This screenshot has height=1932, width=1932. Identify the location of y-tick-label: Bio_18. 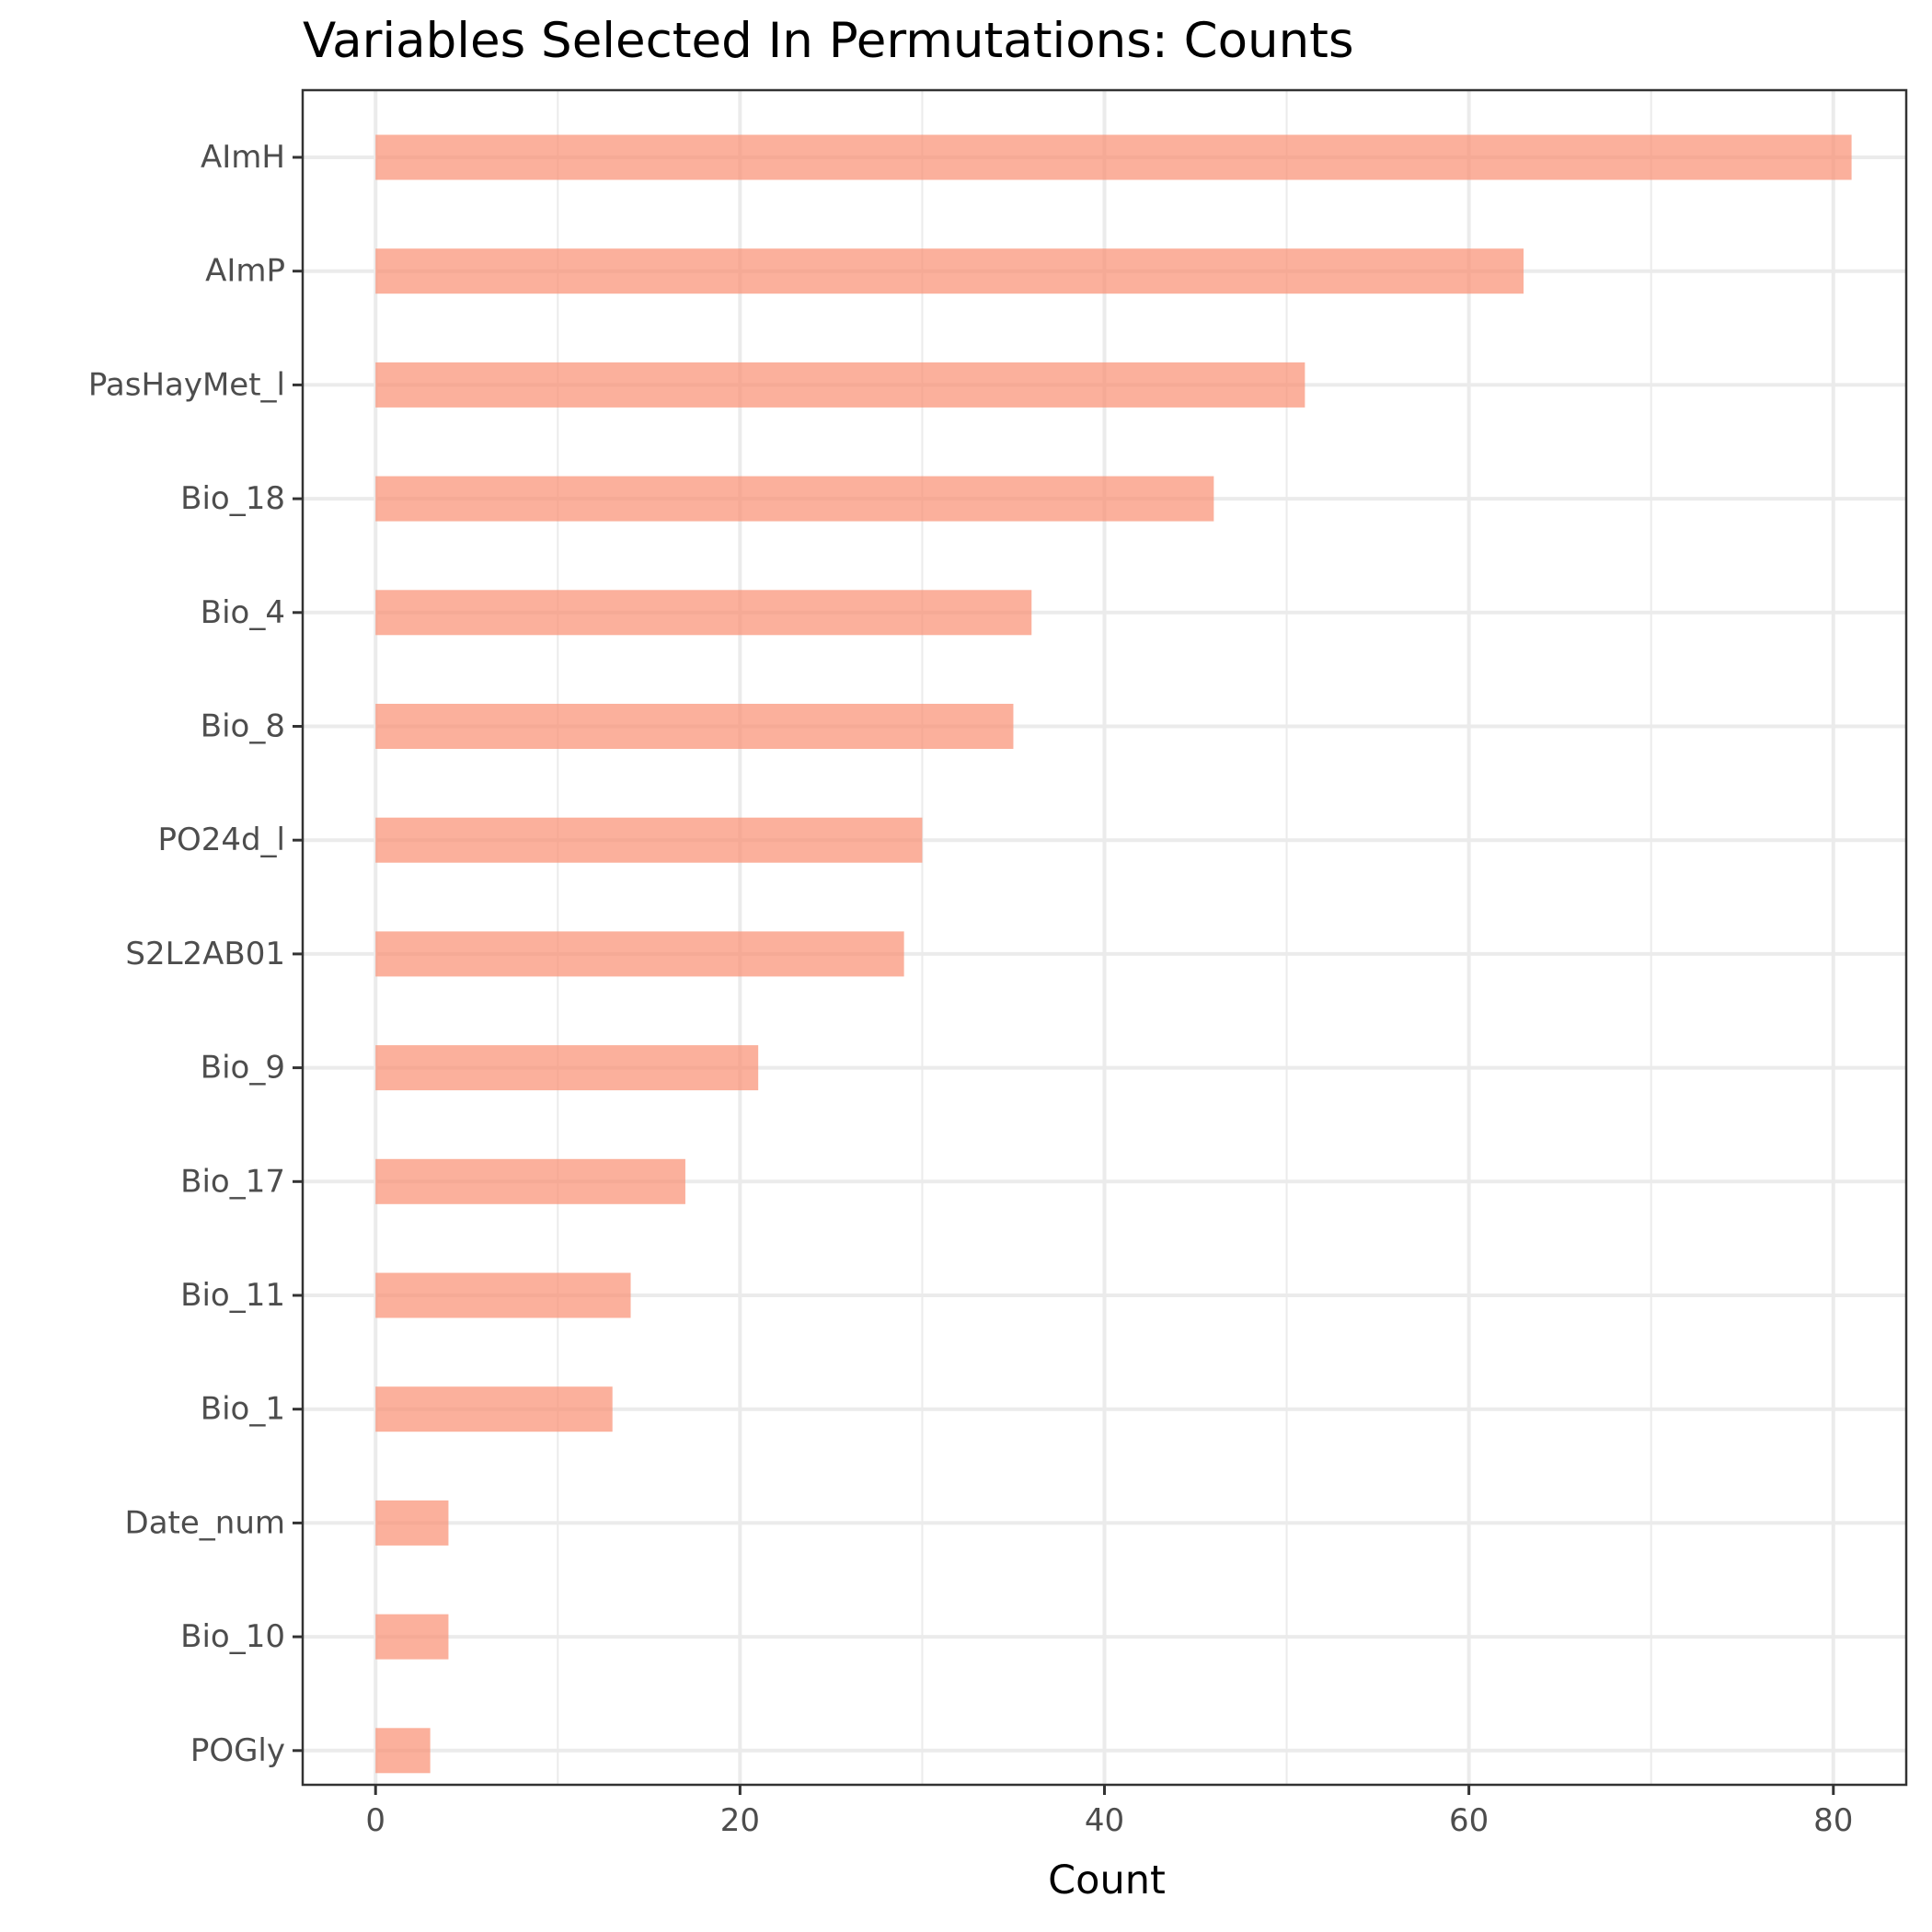
(232, 498).